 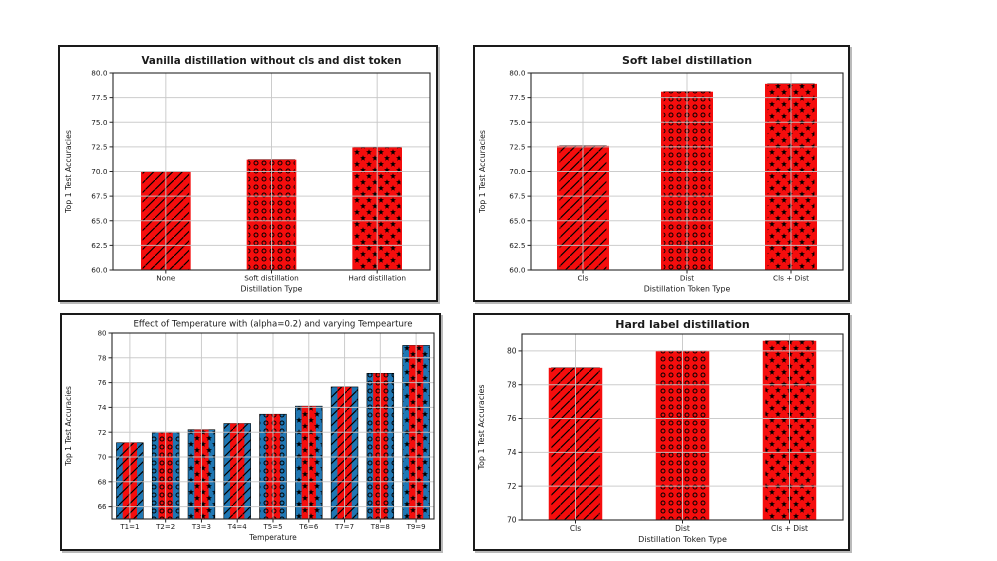 I want to click on chart-title: Soft label distillation, so click(x=687, y=60).